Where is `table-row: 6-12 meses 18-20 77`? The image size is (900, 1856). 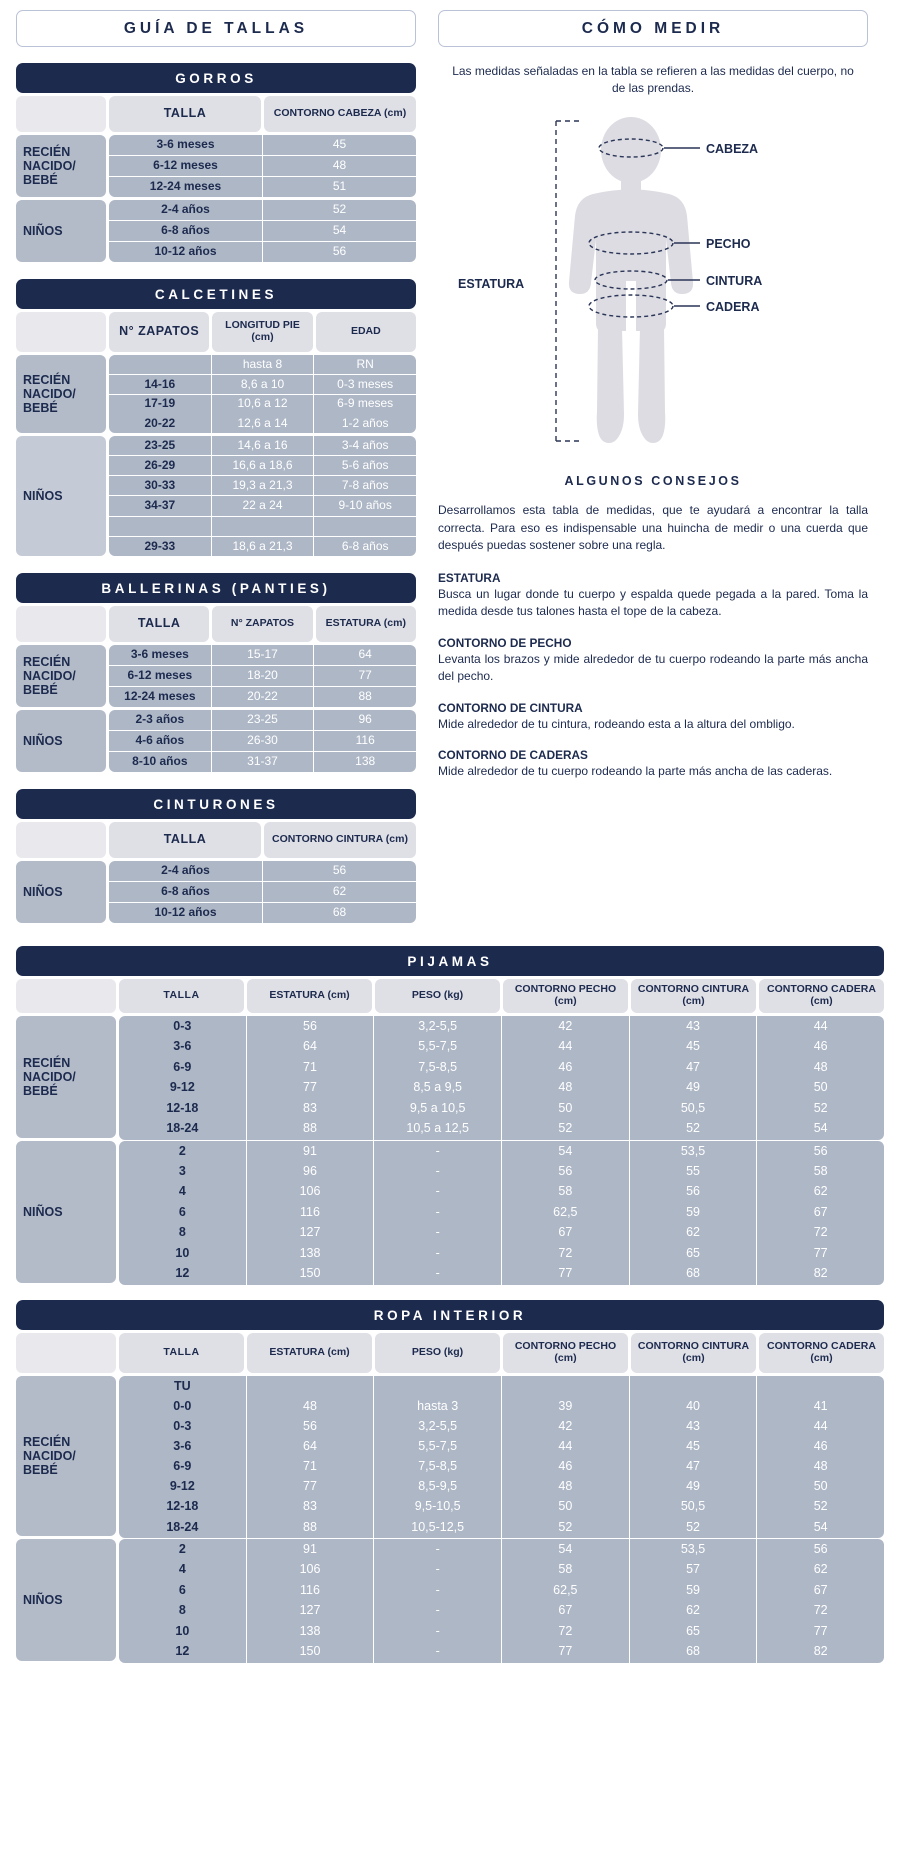 table-row: 6-12 meses 18-20 77 is located at coordinates (263, 676).